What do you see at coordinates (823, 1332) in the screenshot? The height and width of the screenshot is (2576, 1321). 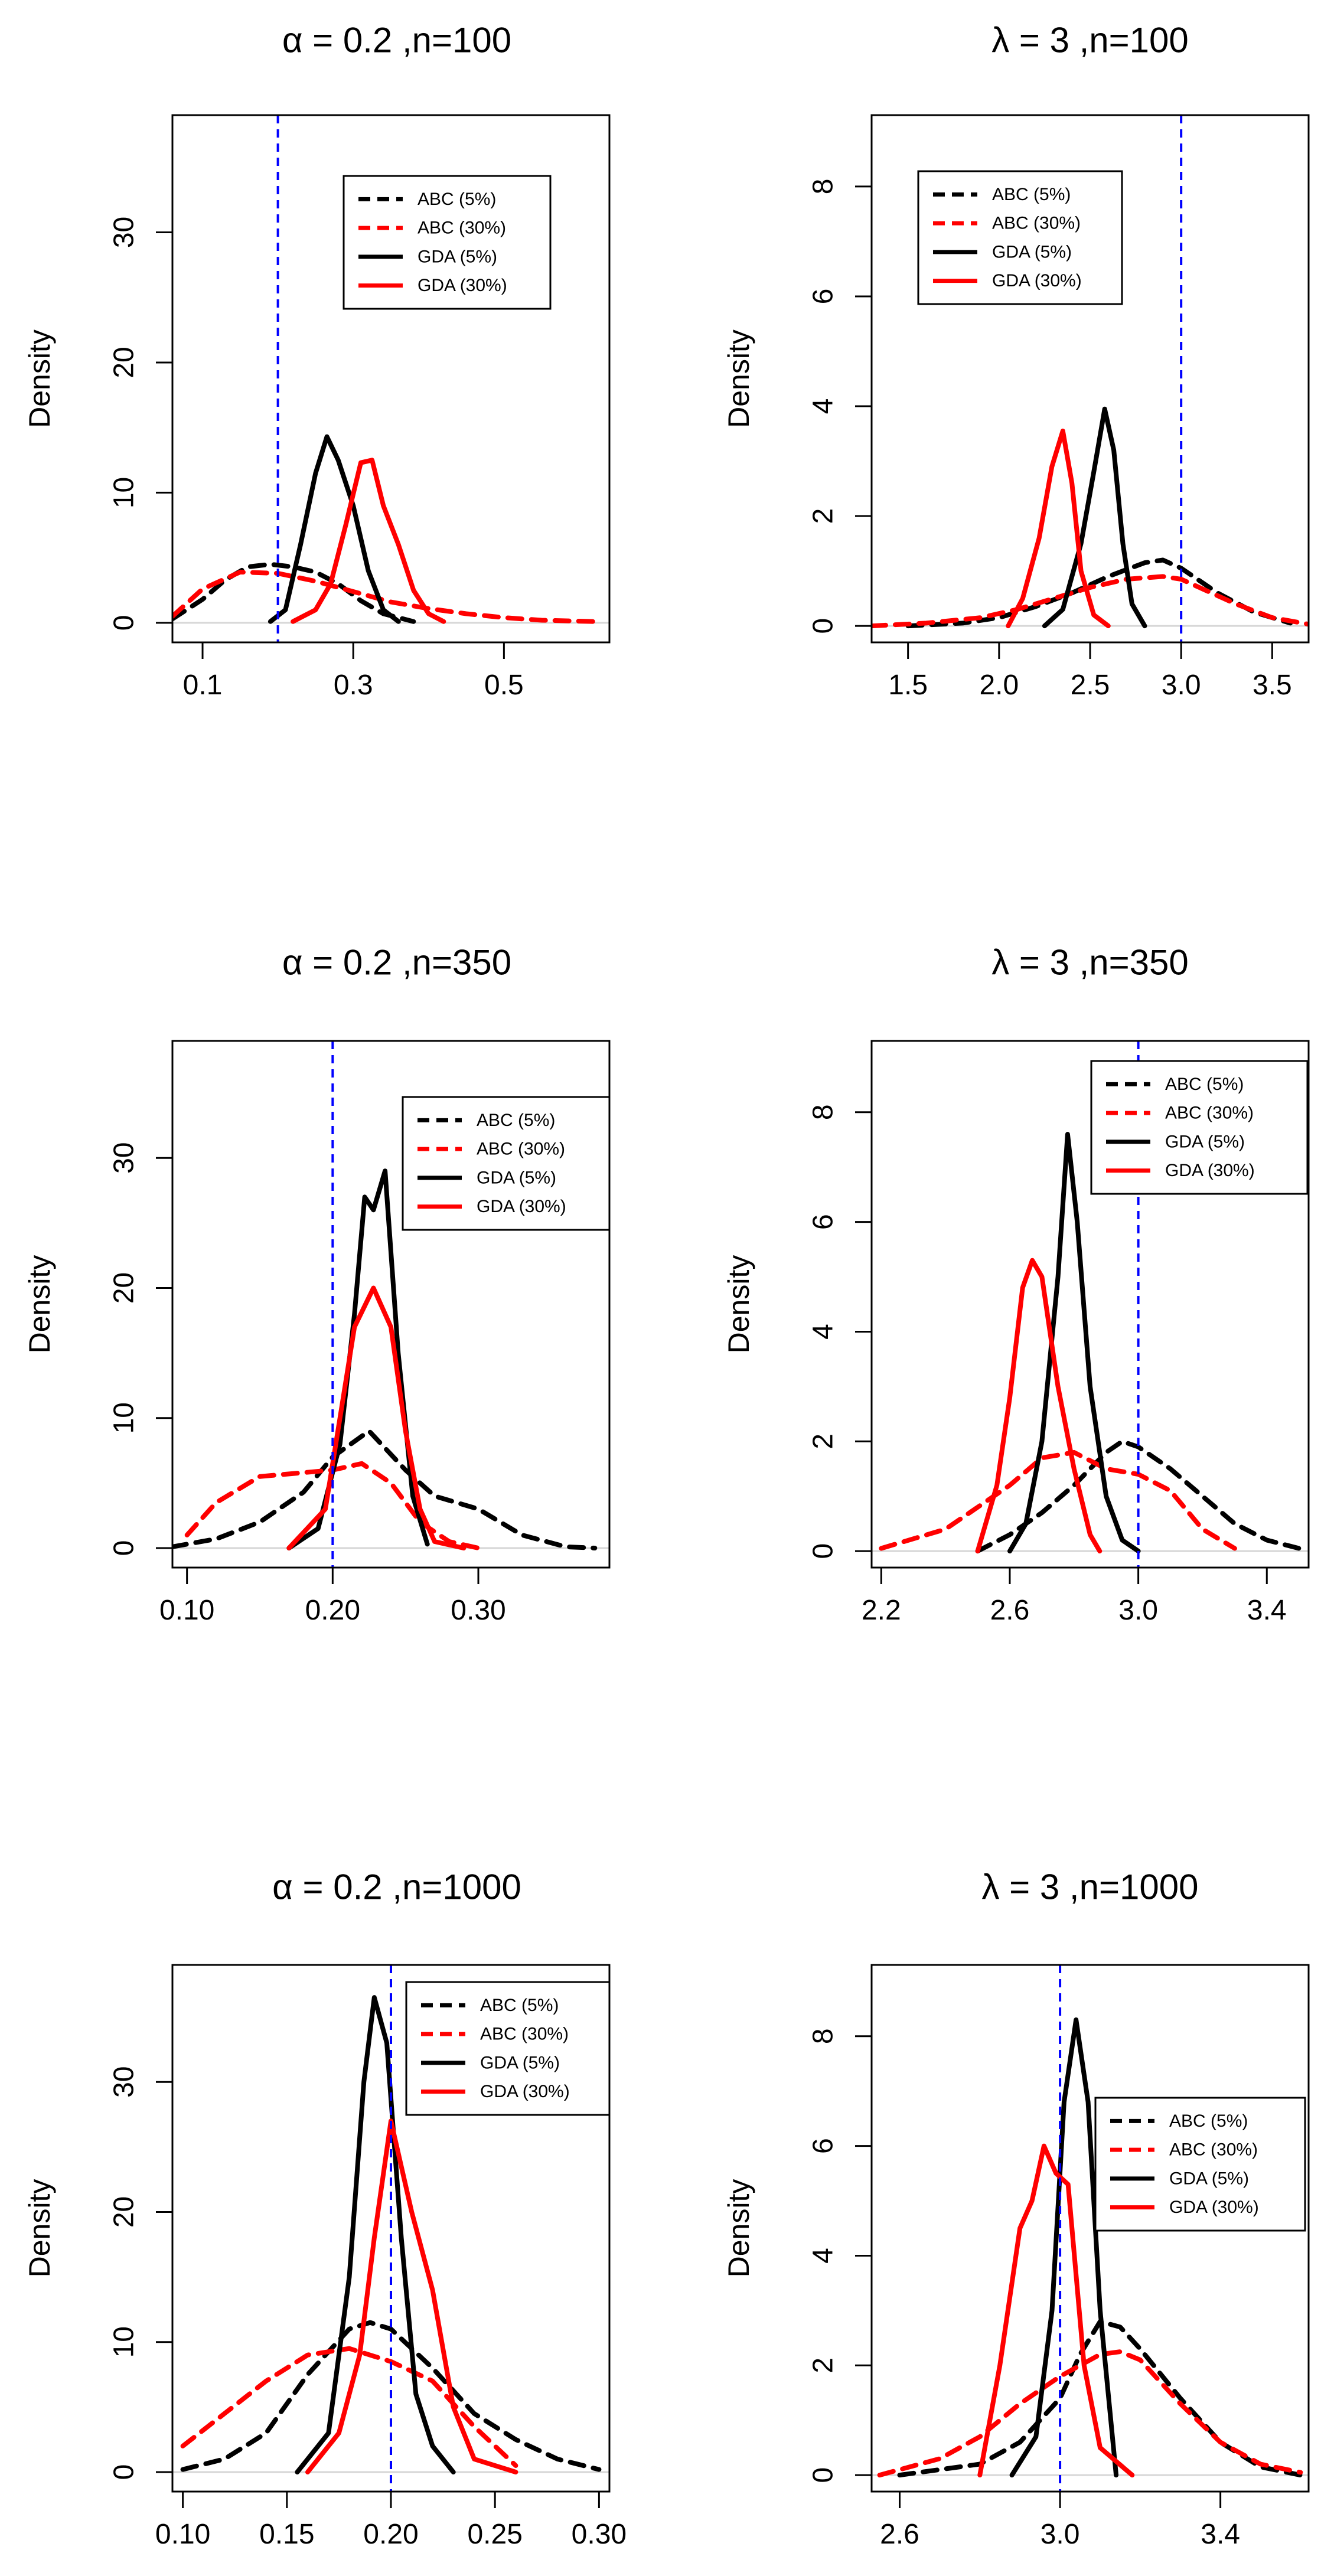 I see `y-tick-label: 4` at bounding box center [823, 1332].